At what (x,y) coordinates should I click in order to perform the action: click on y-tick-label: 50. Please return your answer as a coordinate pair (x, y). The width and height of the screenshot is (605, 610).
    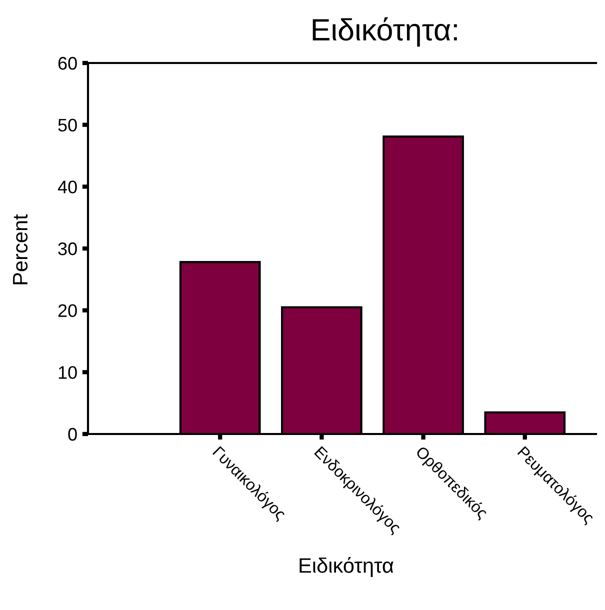
    Looking at the image, I should click on (67, 125).